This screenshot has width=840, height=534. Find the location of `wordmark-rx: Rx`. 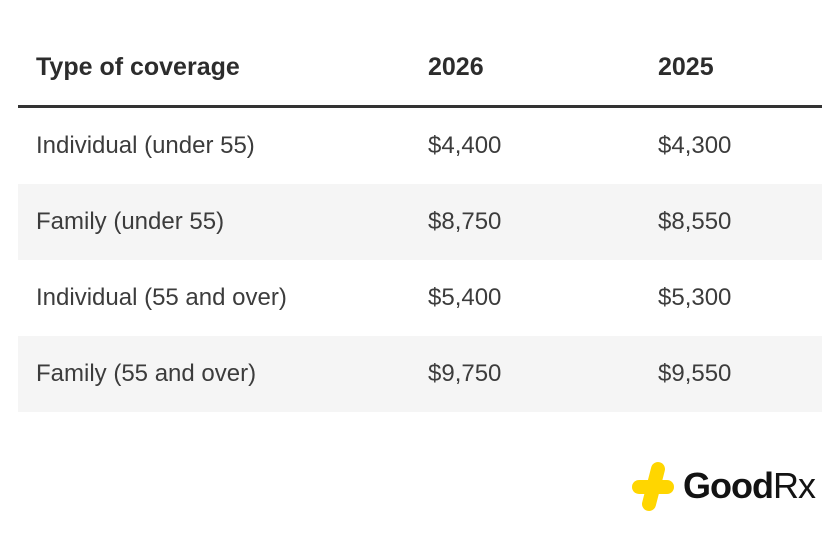

wordmark-rx: Rx is located at coordinates (794, 485).